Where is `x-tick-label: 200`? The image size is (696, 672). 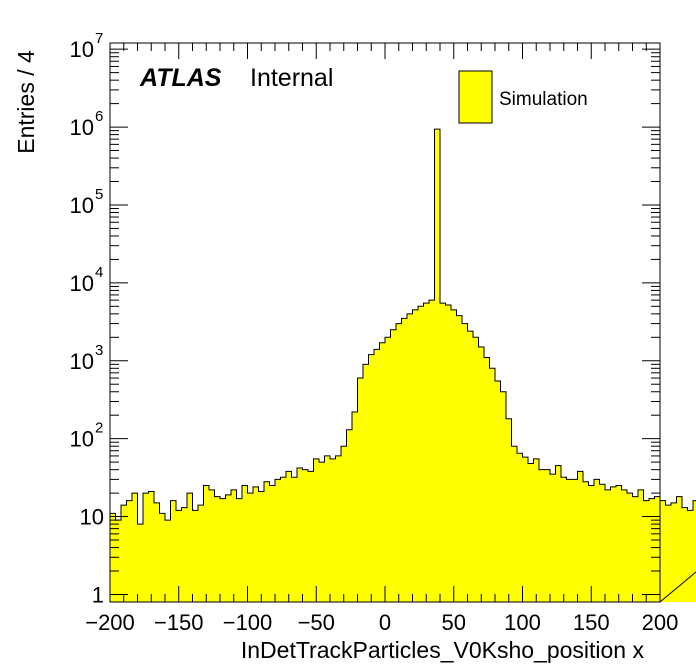
x-tick-label: 200 is located at coordinates (660, 622).